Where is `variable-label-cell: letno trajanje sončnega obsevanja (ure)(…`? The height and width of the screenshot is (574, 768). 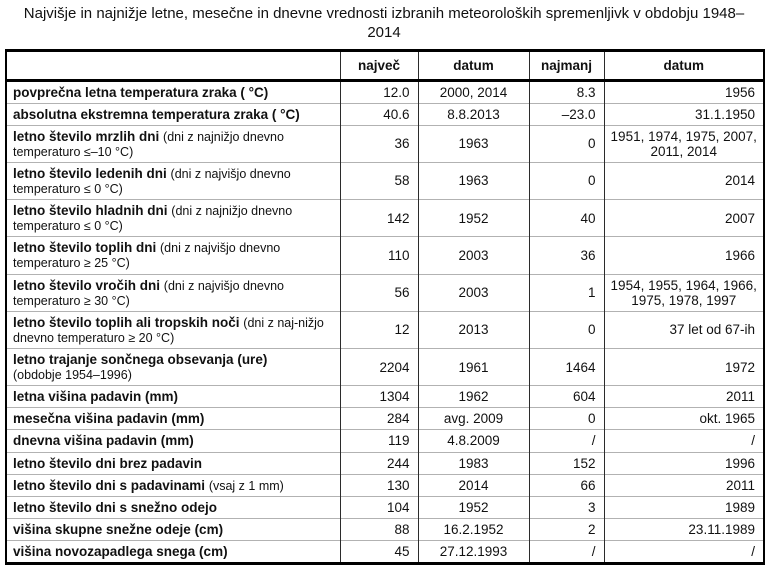 variable-label-cell: letno trajanje sončnega obsevanja (ure)(… is located at coordinates (173, 367).